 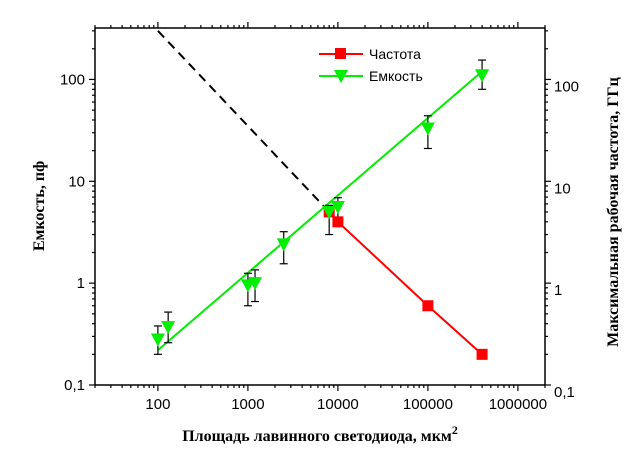 I want to click on y-axis-title: Емкость, пф, so click(x=39, y=206).